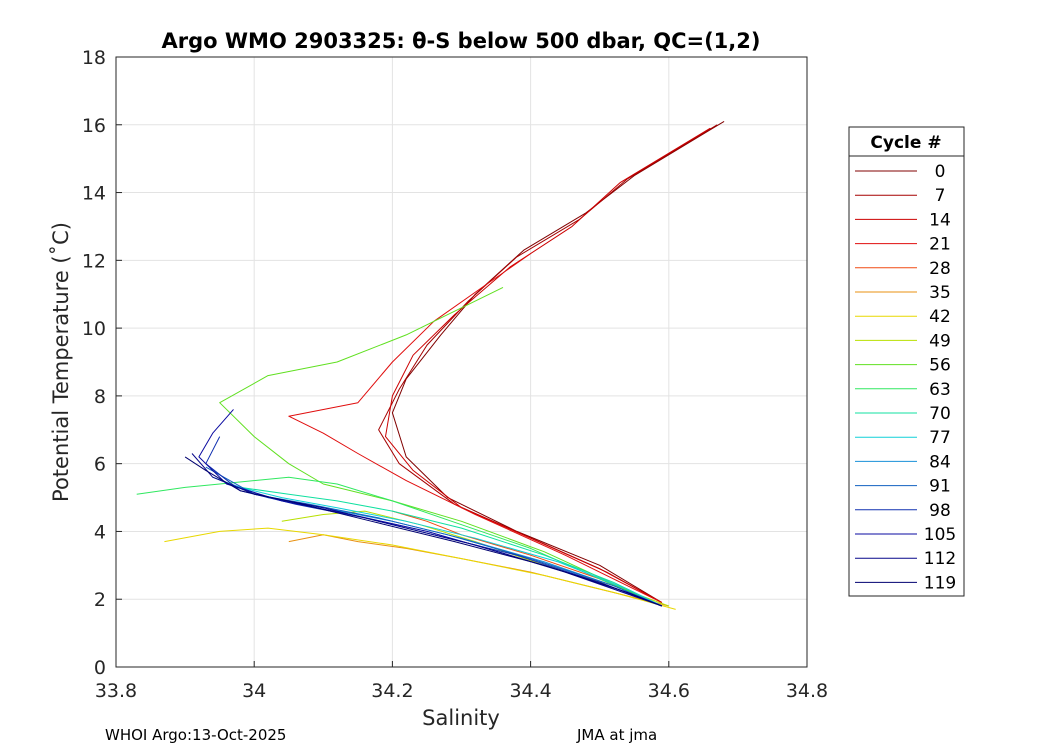 This screenshot has width=1050, height=750. I want to click on legend-label-cycle-119: 119, so click(940, 583).